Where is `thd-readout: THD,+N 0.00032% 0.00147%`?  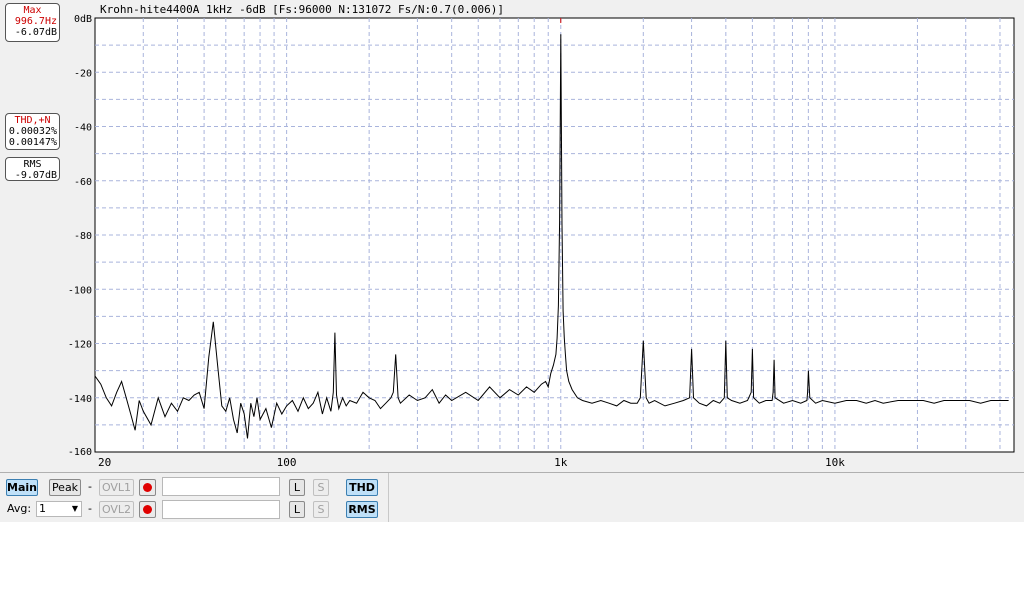
thd-readout: THD,+N 0.00032% 0.00147% is located at coordinates (32, 131).